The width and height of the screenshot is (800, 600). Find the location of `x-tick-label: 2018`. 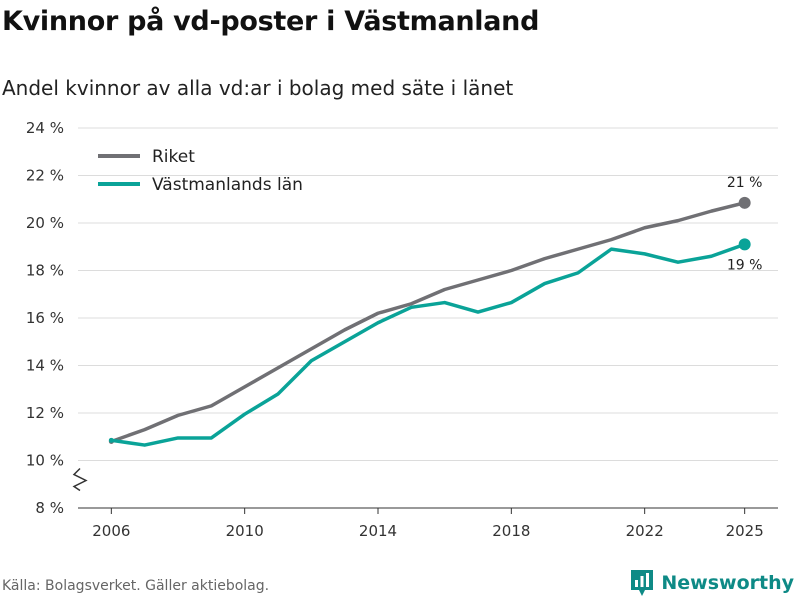

x-tick-label: 2018 is located at coordinates (511, 531).